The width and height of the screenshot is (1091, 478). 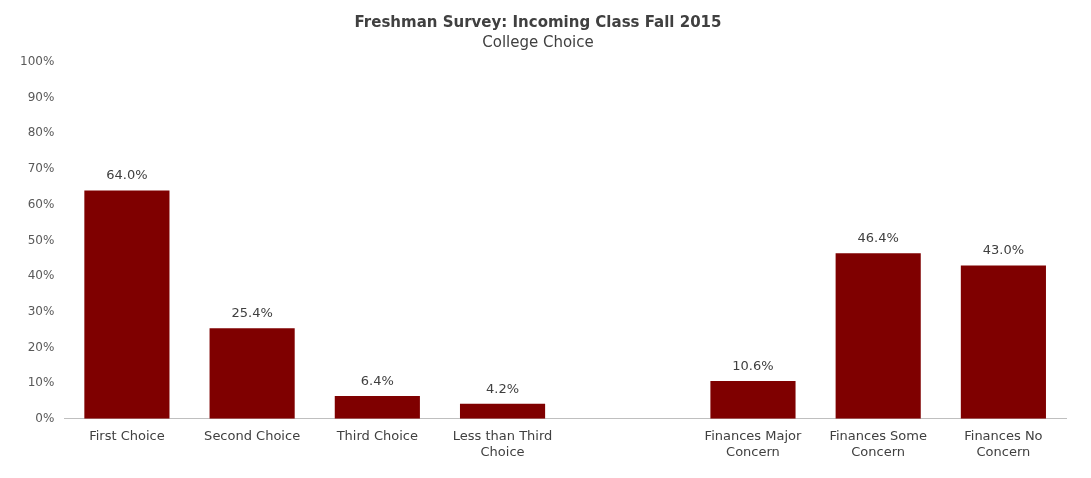 What do you see at coordinates (41, 382) in the screenshot?
I see `y-tick-label: 10%` at bounding box center [41, 382].